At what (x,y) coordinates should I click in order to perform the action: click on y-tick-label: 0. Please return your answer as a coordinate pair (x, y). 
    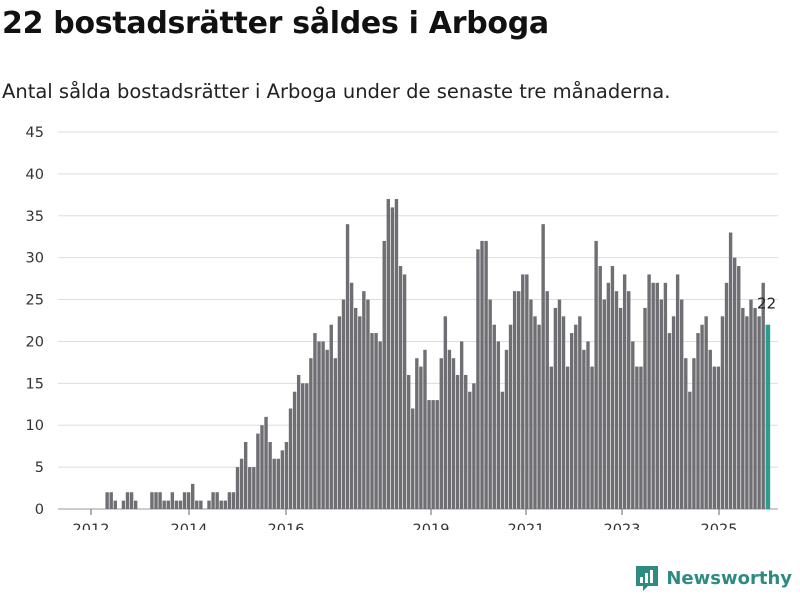
    Looking at the image, I should click on (39, 510).